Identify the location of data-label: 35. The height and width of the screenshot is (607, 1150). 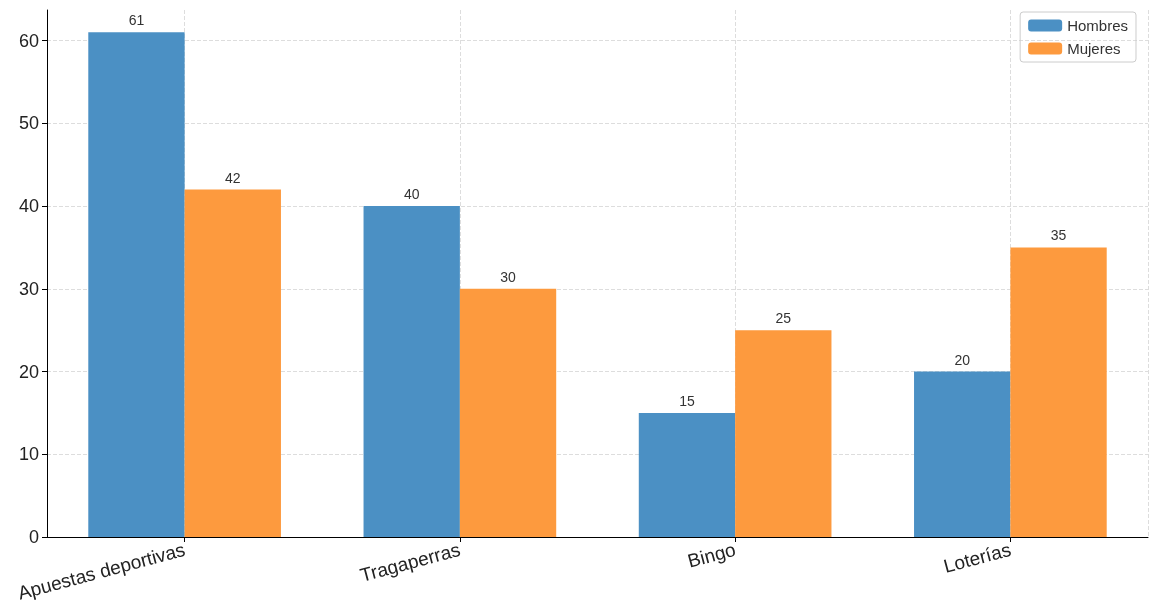
(1058, 235).